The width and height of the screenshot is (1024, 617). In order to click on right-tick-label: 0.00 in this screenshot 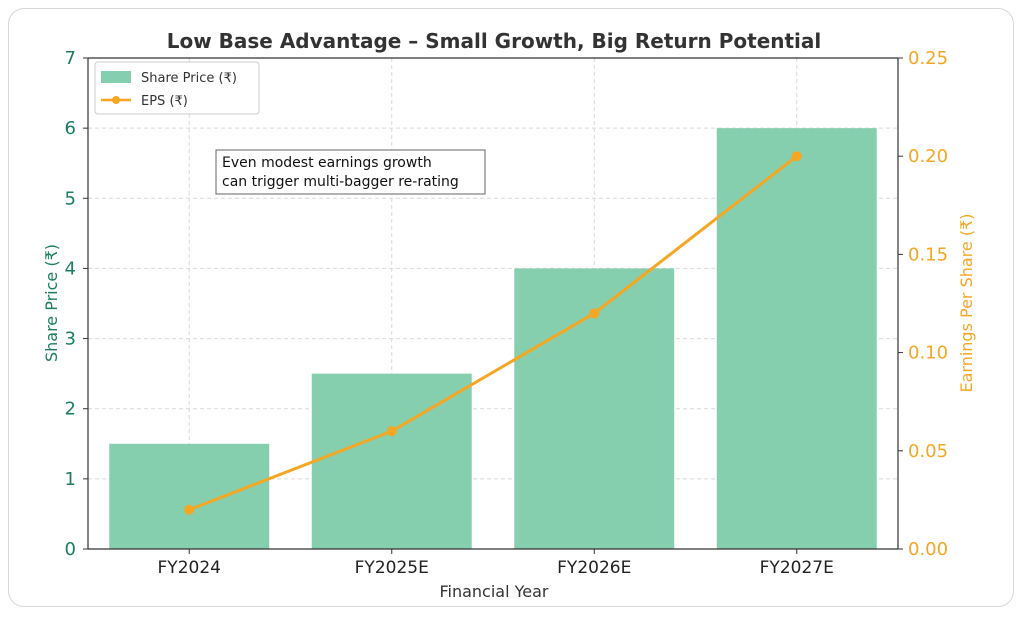, I will do `click(928, 549)`.